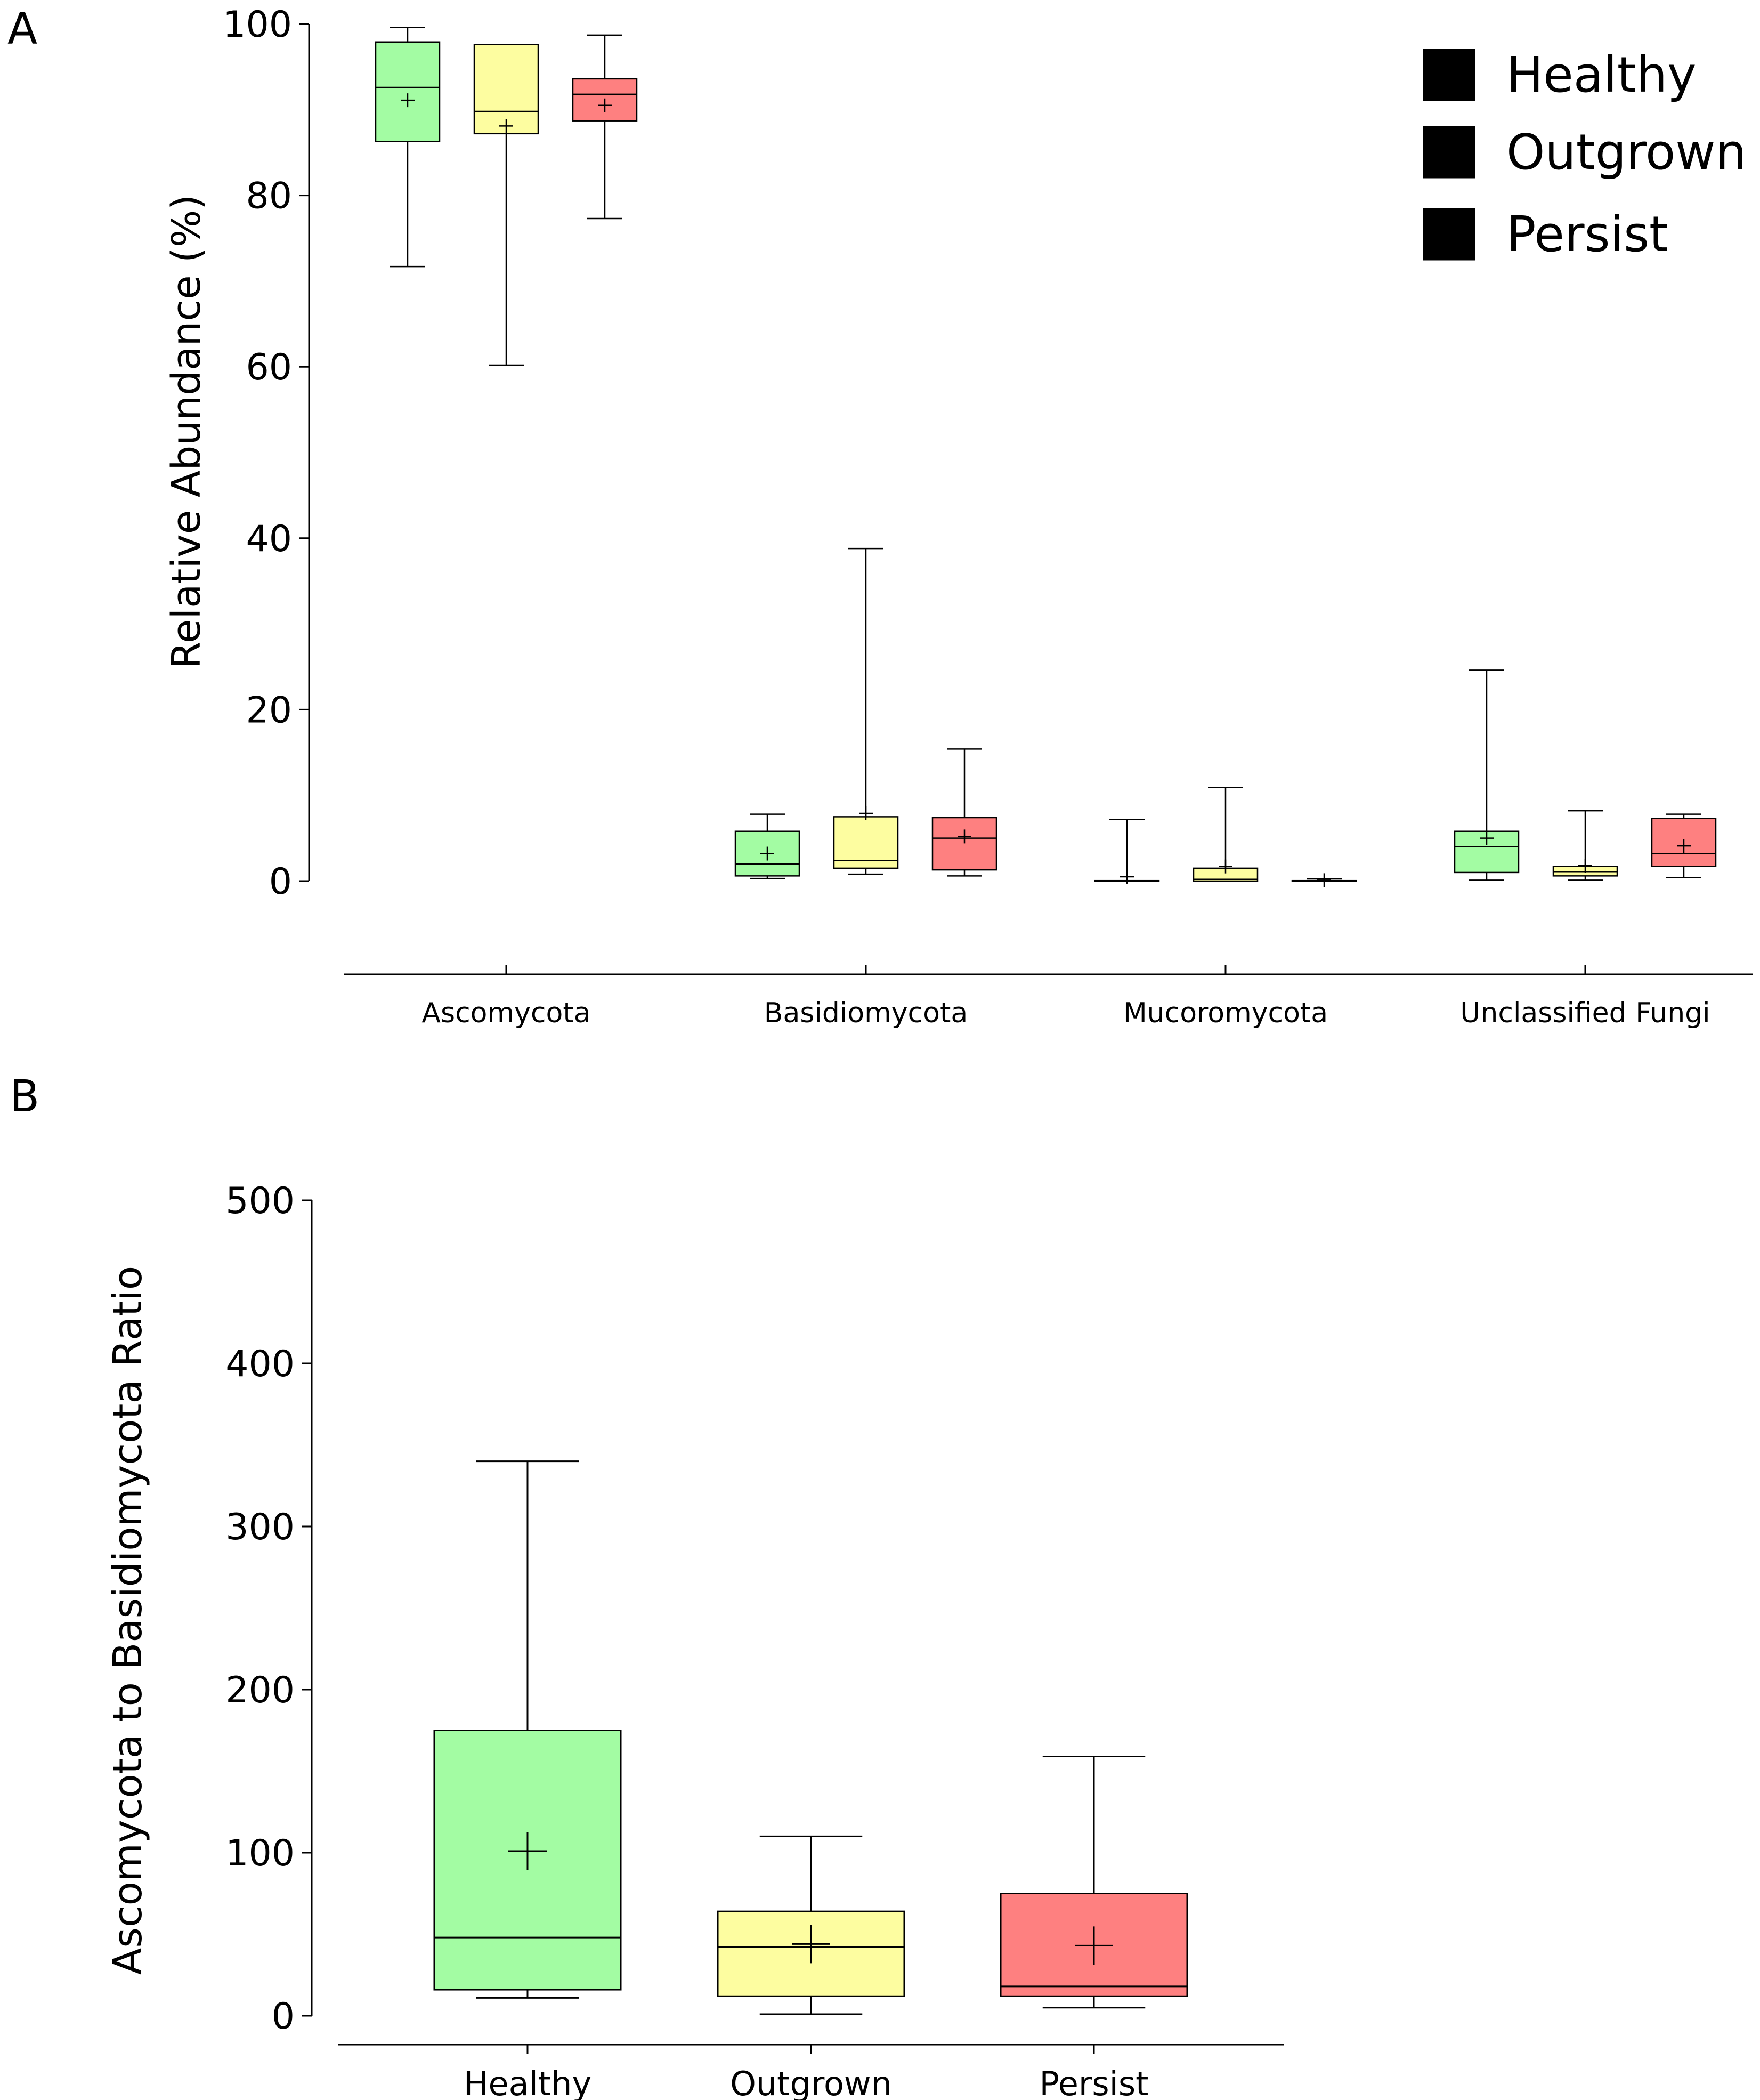 The width and height of the screenshot is (1760, 2100). I want to click on panel-b-x-tick-label-healthy: Healthy, so click(527, 2082).